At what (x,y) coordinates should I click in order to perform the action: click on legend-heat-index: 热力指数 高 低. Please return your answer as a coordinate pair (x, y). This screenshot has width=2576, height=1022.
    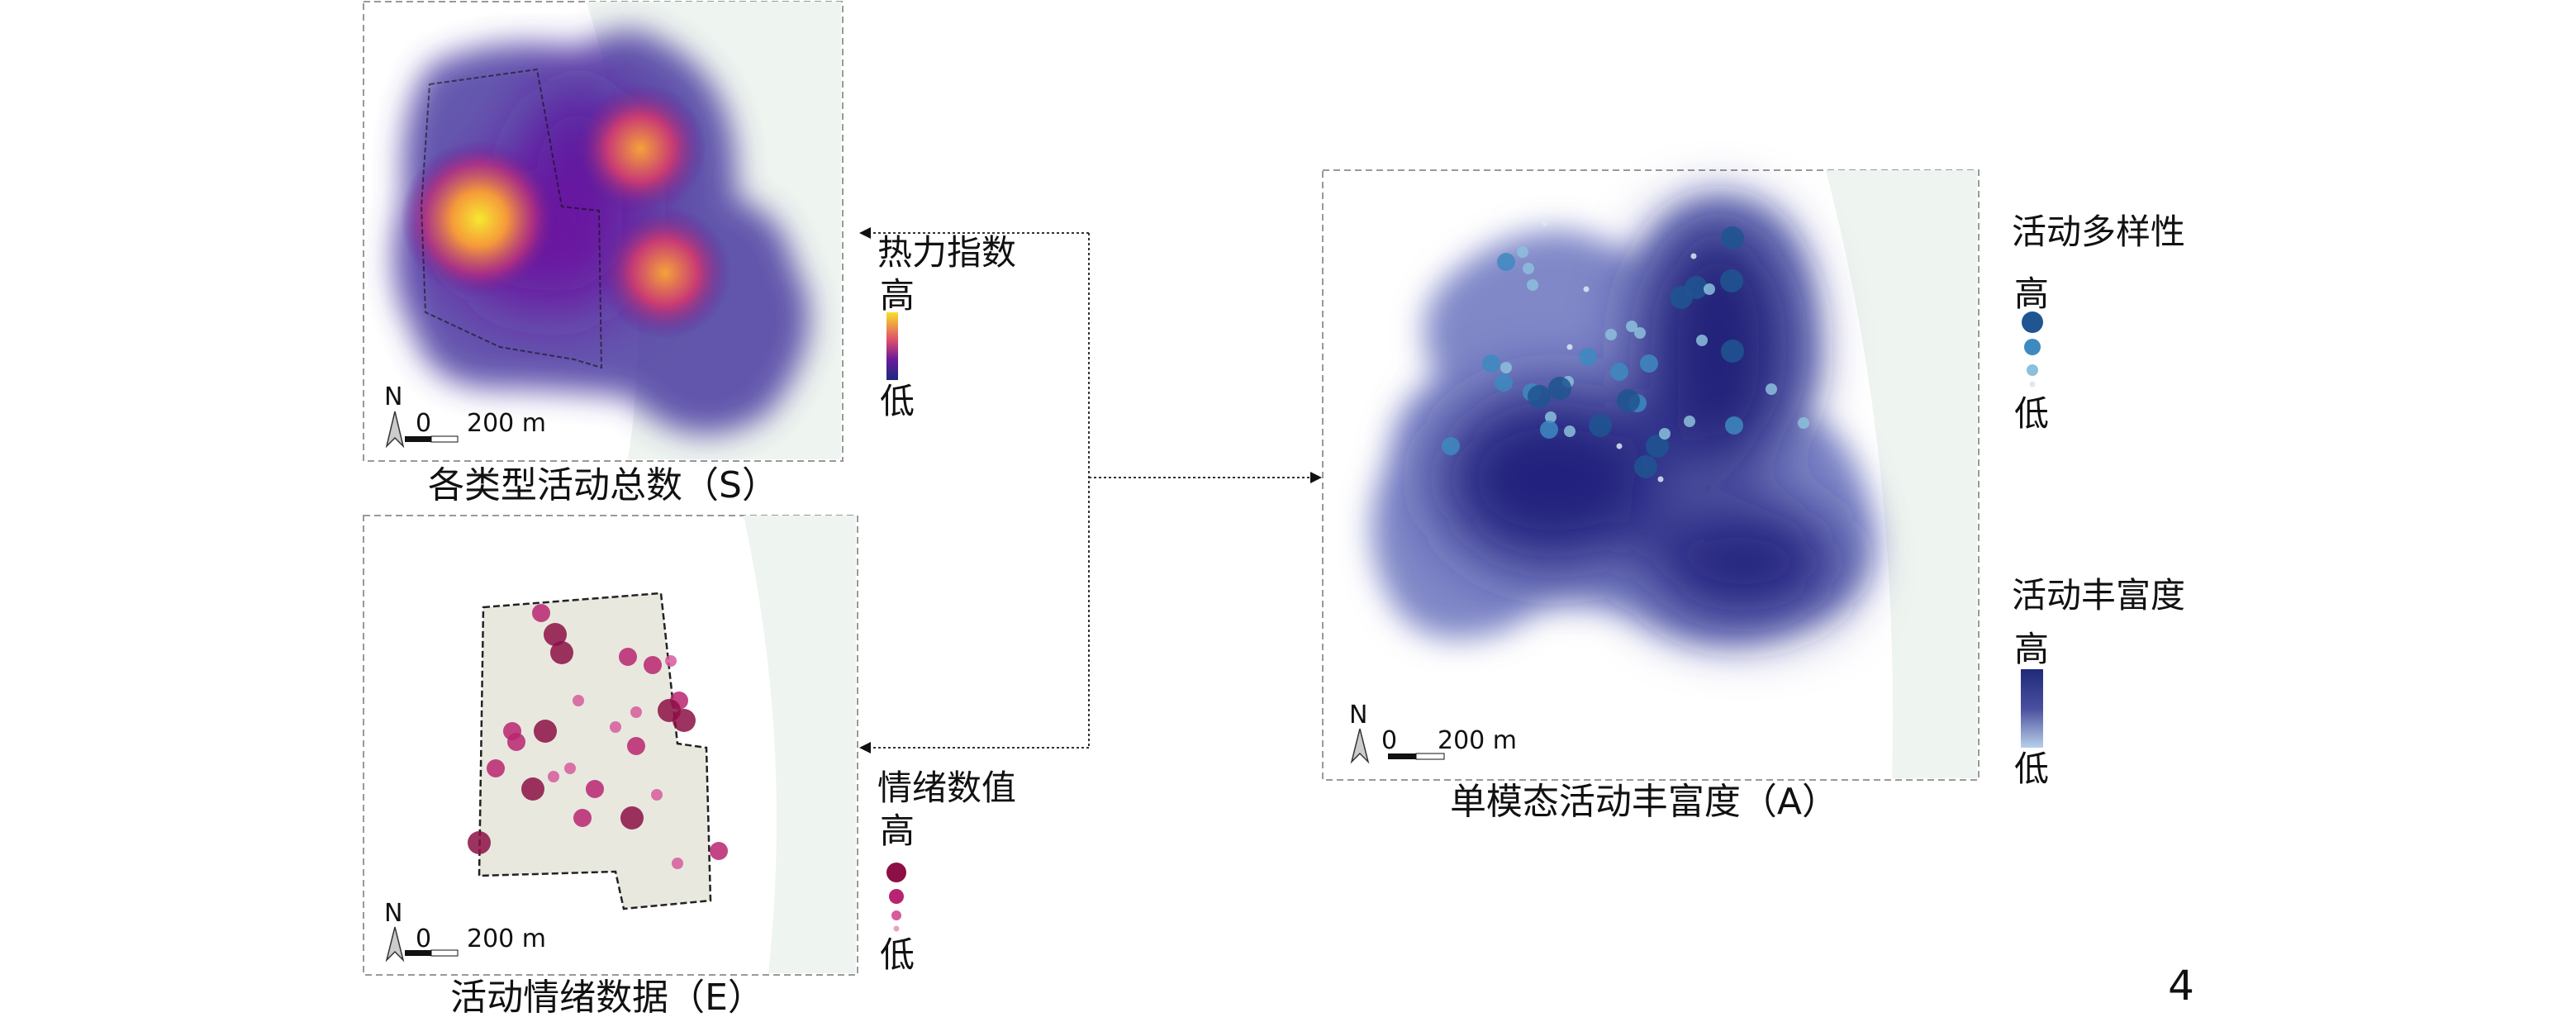
    Looking at the image, I should click on (946, 326).